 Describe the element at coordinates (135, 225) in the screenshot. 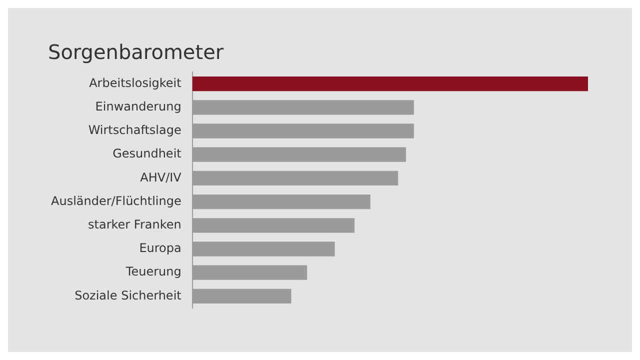

I see `y-tick-label: starker Franken` at that location.